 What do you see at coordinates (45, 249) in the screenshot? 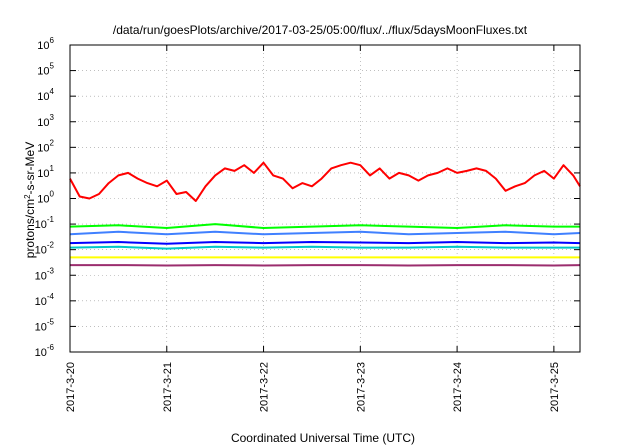
I see `y-tick-label: 10⁻²` at bounding box center [45, 249].